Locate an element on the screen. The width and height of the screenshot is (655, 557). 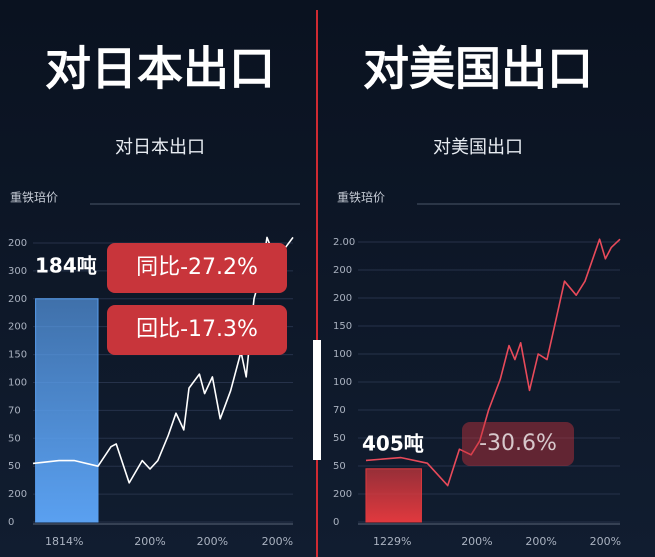
panel-heading: 对日本出口 is located at coordinates (160, 69).